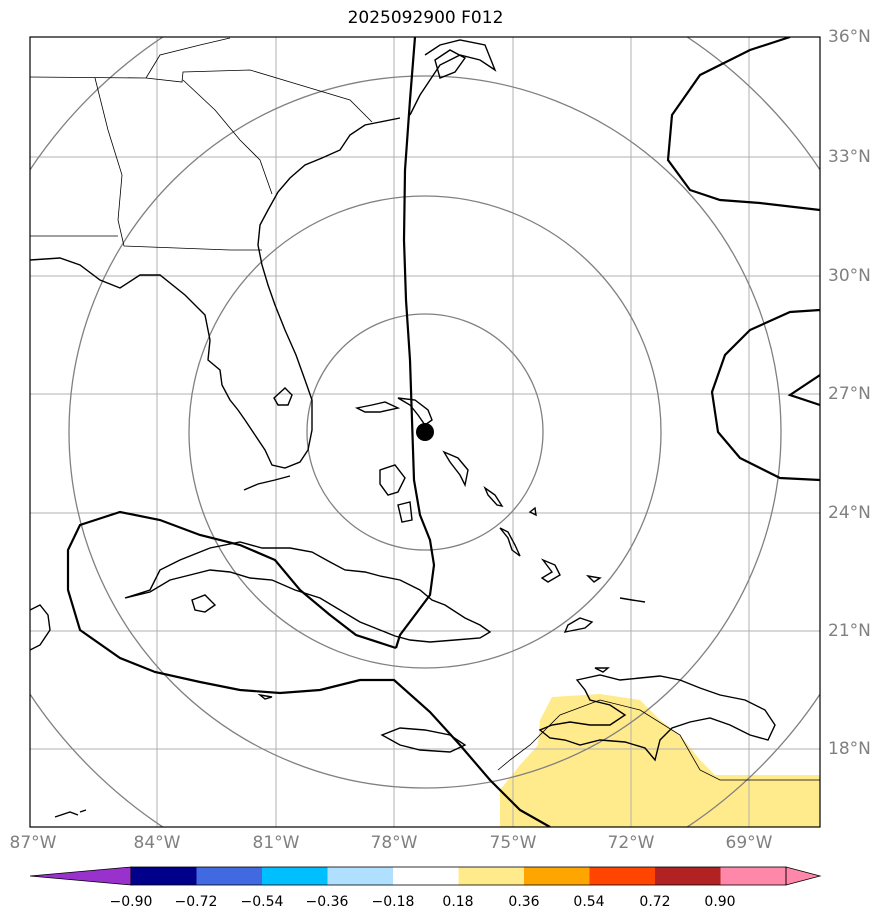  I want to click on lon-label-69w: 69°W, so click(749, 843).